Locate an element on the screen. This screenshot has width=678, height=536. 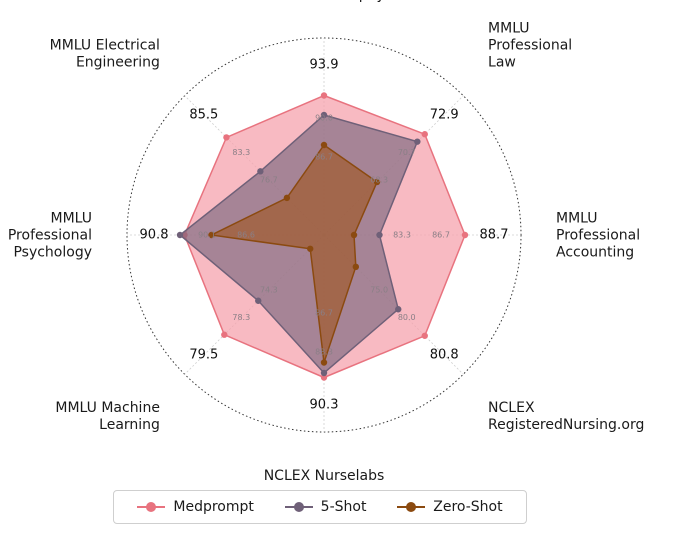
point-5-shot-mmlu-professional-accounting is located at coordinates (379, 235).